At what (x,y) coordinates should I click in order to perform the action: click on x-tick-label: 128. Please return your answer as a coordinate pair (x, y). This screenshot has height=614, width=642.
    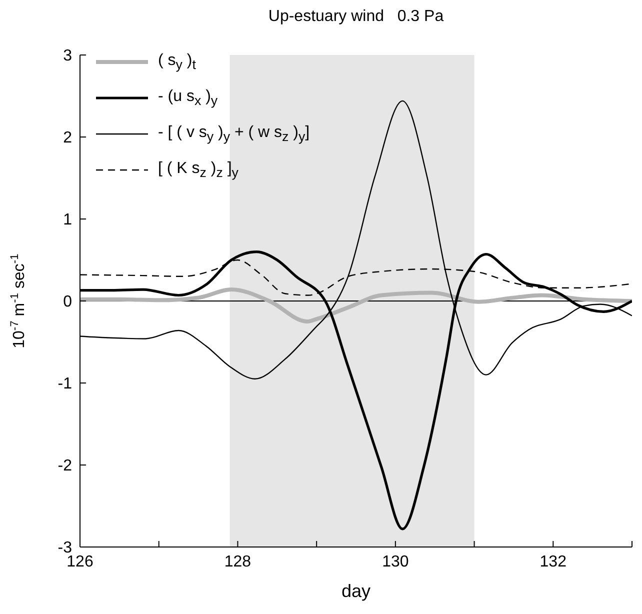
    Looking at the image, I should click on (238, 561).